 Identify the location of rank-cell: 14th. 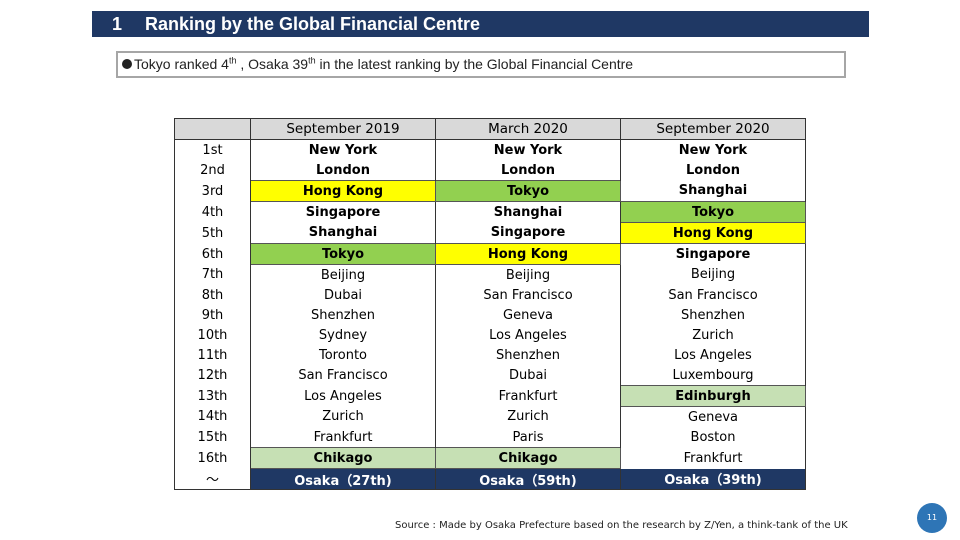
(212, 416).